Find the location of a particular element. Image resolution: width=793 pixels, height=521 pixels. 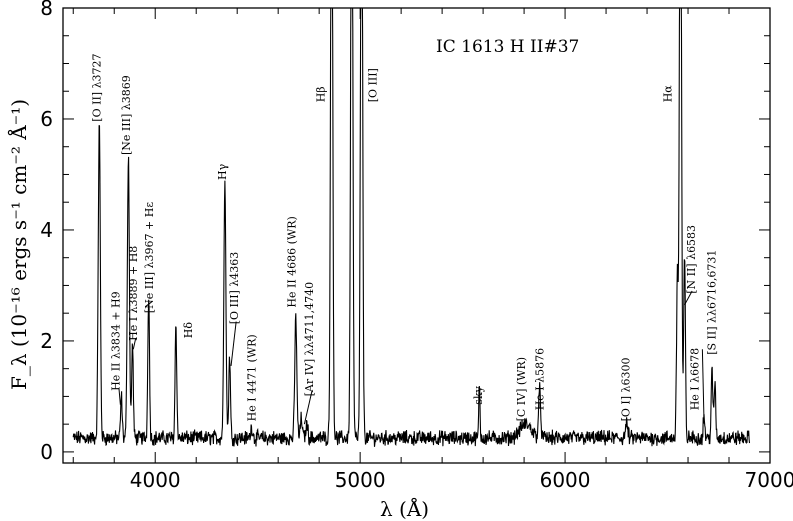

line-label: [C IV] (WR) is located at coordinates (521, 389).